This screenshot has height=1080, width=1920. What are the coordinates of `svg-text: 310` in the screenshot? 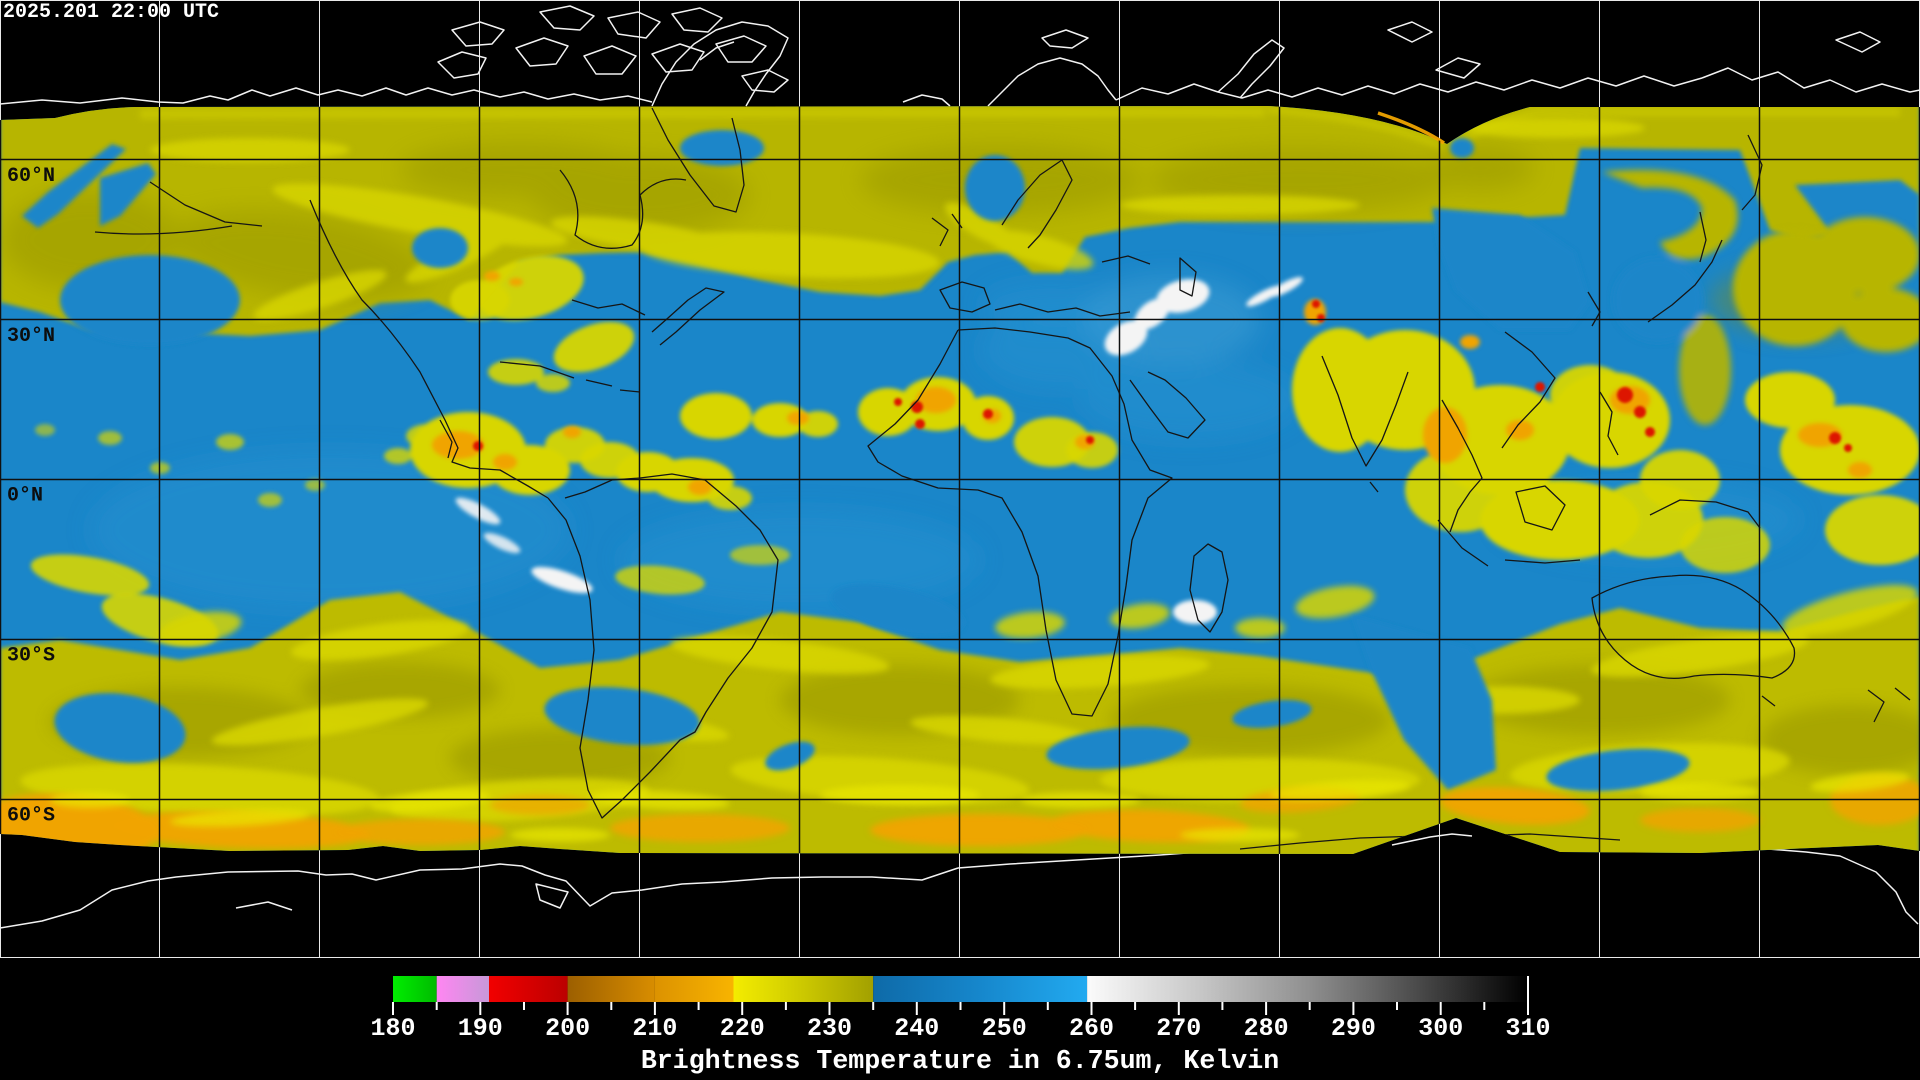 It's located at (1527, 1028).